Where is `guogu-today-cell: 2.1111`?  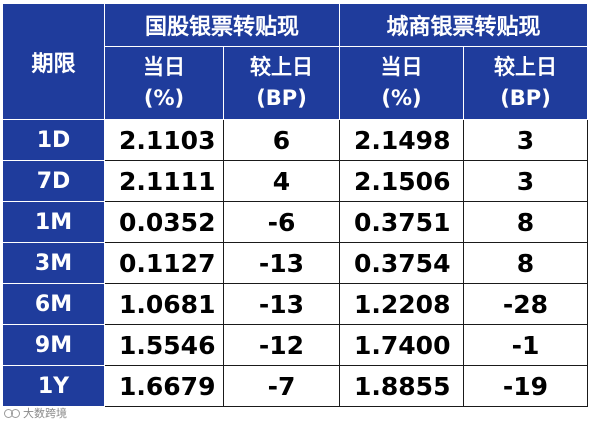
guogu-today-cell: 2.1111 is located at coordinates (164, 181).